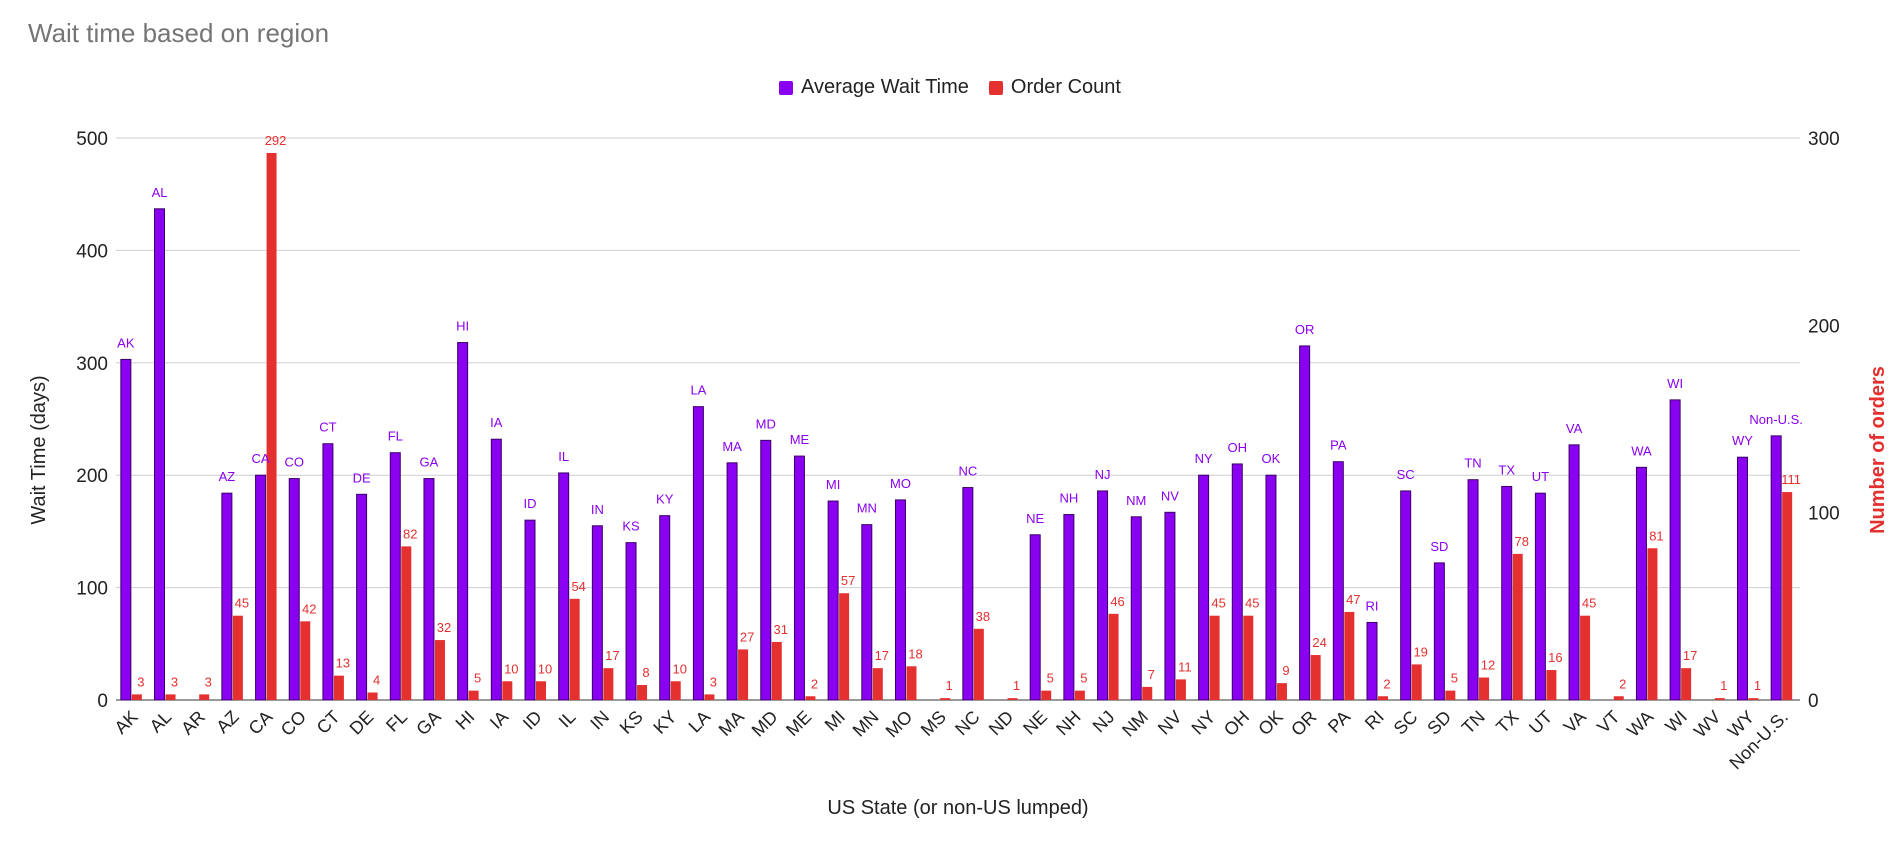  What do you see at coordinates (1054, 87) in the screenshot?
I see `legend-item-order-count: Order Count` at bounding box center [1054, 87].